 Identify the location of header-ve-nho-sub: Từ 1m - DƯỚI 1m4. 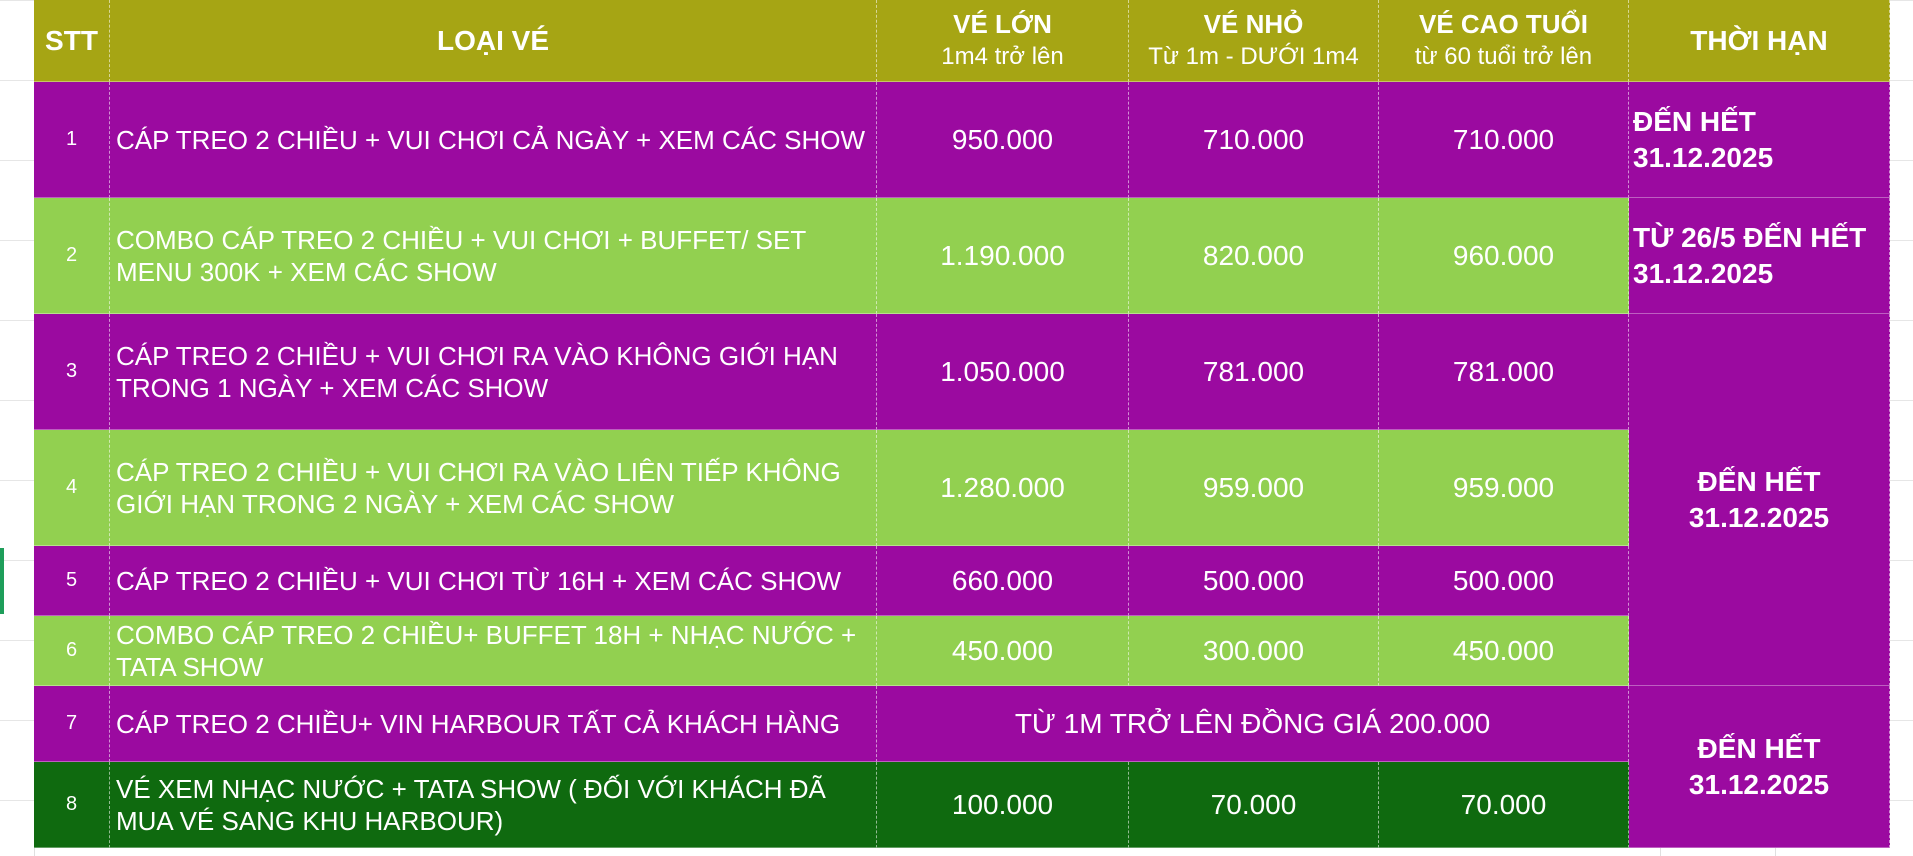
(1253, 56).